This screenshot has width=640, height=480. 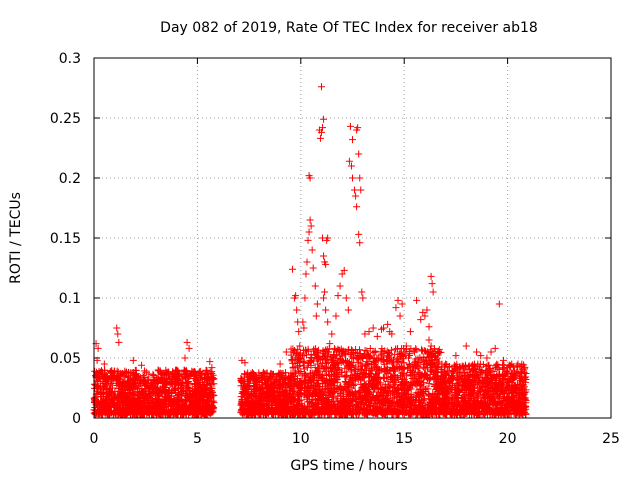 What do you see at coordinates (404, 439) in the screenshot?
I see `x-tick-label: 15` at bounding box center [404, 439].